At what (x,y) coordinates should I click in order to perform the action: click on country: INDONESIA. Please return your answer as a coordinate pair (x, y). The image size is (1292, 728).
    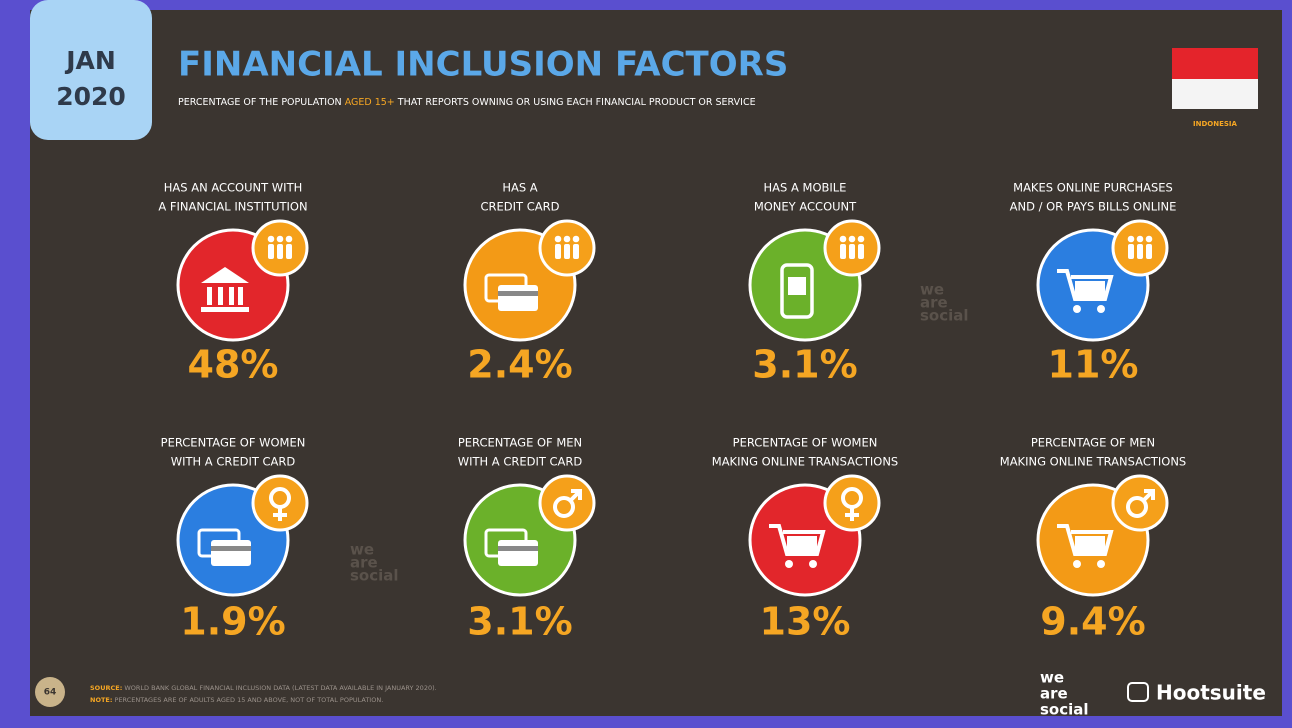
    Looking at the image, I should click on (1215, 124).